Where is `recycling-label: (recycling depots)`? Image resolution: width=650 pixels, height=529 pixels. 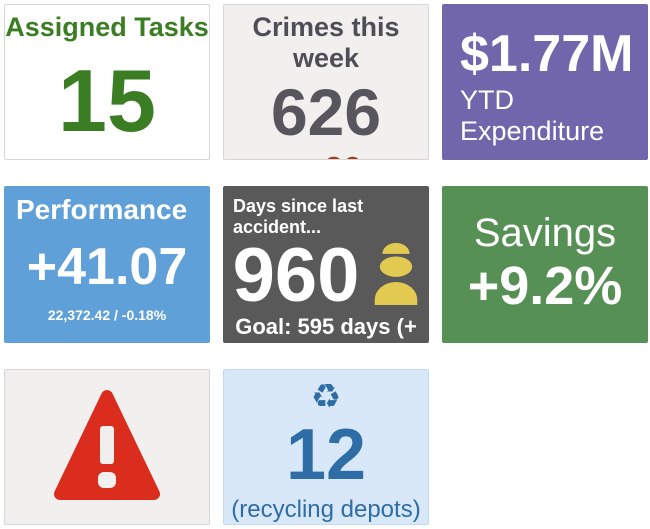
recycling-label: (recycling depots) is located at coordinates (326, 509).